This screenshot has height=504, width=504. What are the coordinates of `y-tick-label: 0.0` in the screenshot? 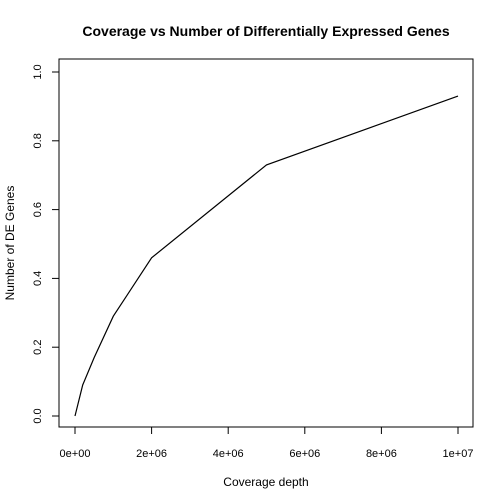 It's located at (38, 415).